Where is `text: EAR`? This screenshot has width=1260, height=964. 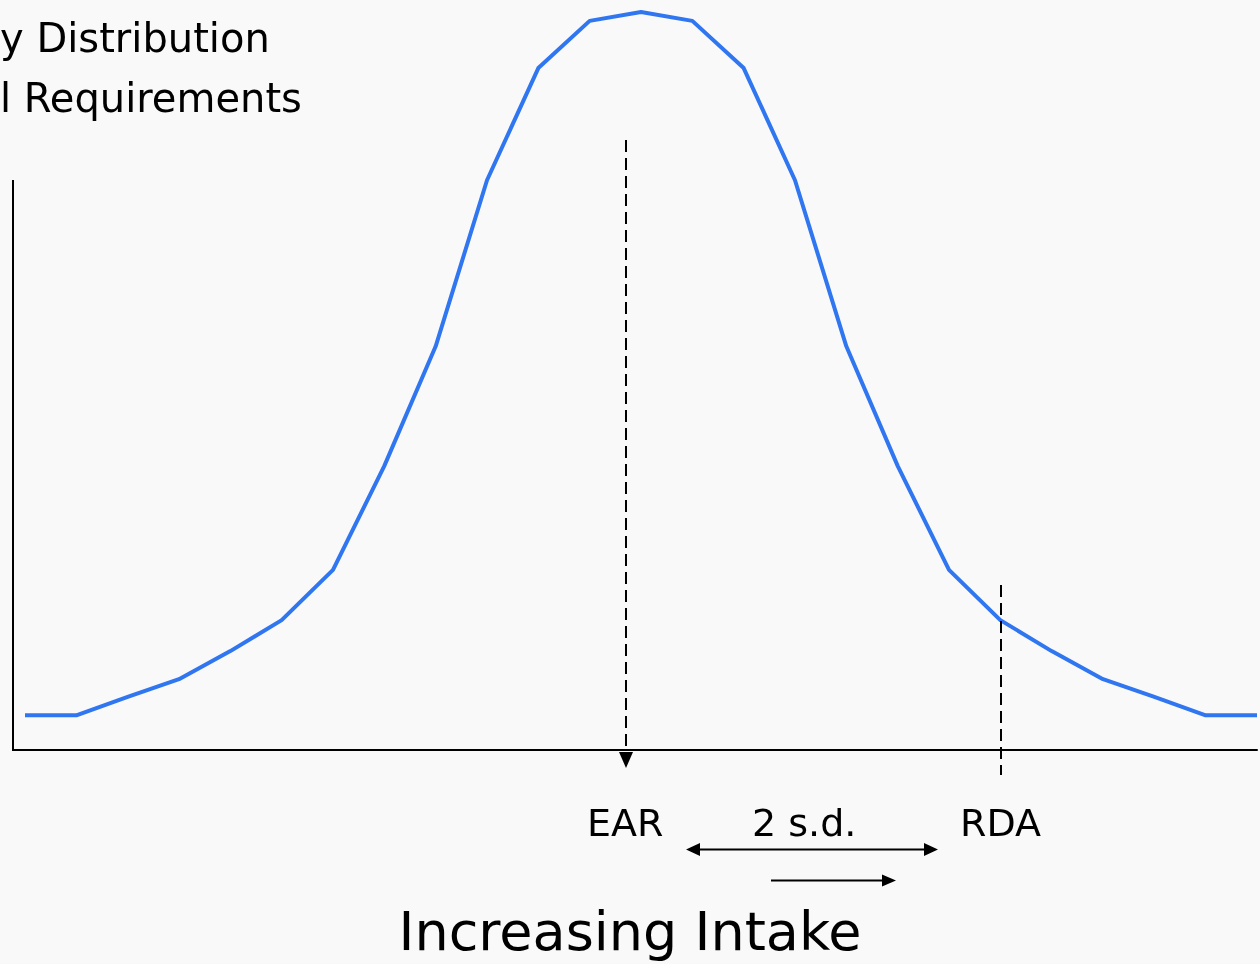
text: EAR is located at coordinates (625, 823).